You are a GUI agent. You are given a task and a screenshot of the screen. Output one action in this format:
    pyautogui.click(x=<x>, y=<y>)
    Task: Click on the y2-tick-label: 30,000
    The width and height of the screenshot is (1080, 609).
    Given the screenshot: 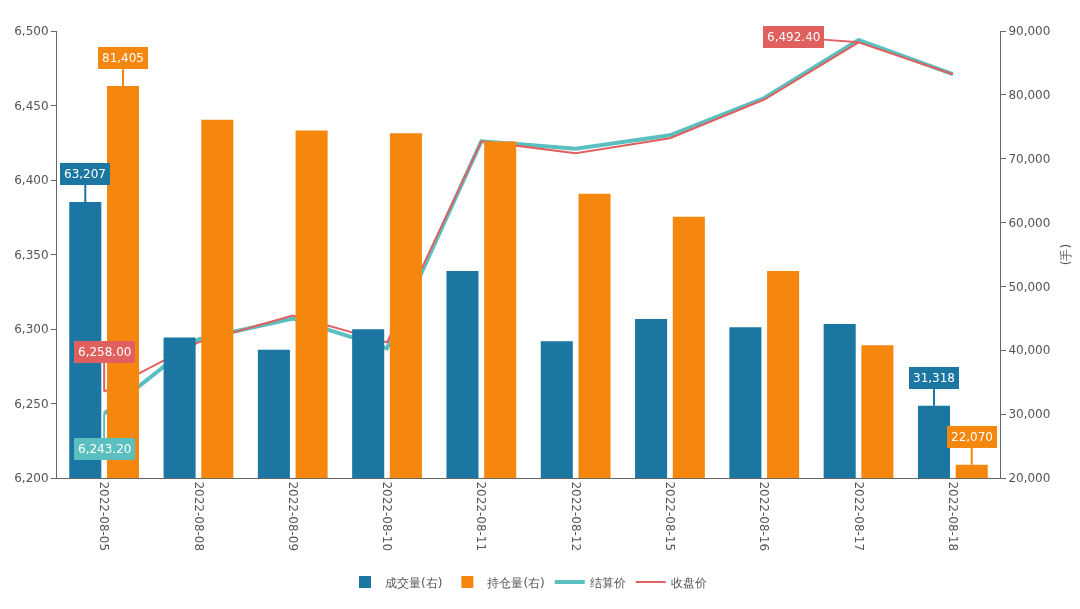 What is the action you would take?
    pyautogui.click(x=1029, y=414)
    